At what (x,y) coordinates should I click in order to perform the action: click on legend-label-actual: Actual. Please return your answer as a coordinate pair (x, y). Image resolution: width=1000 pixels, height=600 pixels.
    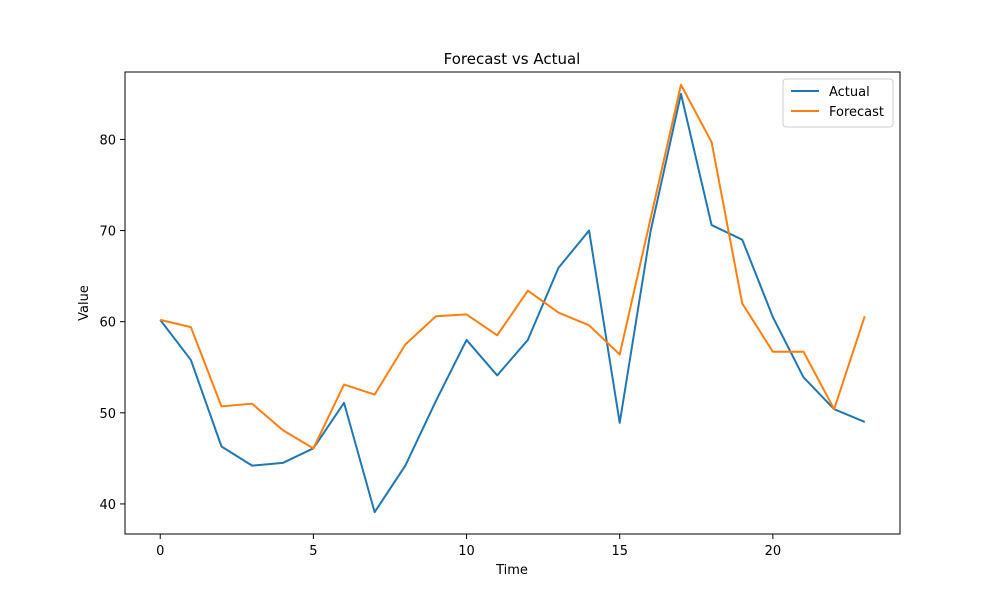
    Looking at the image, I should click on (849, 92).